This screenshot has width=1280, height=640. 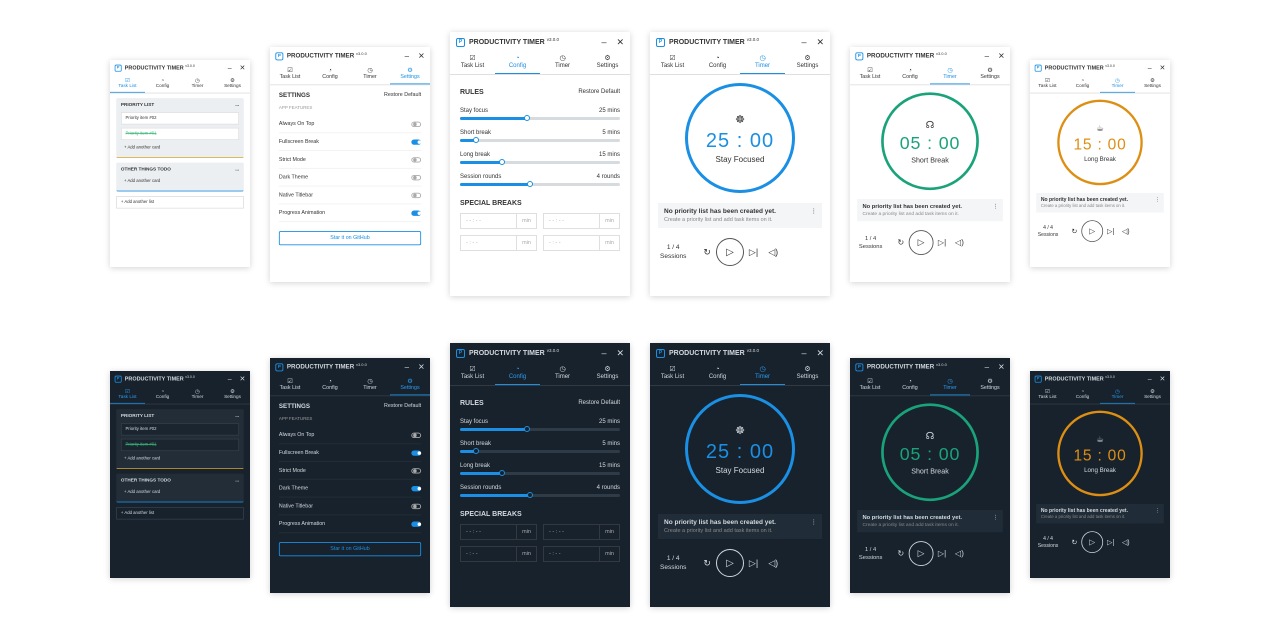 What do you see at coordinates (180, 429) in the screenshot?
I see `task-card: Priority item #02` at bounding box center [180, 429].